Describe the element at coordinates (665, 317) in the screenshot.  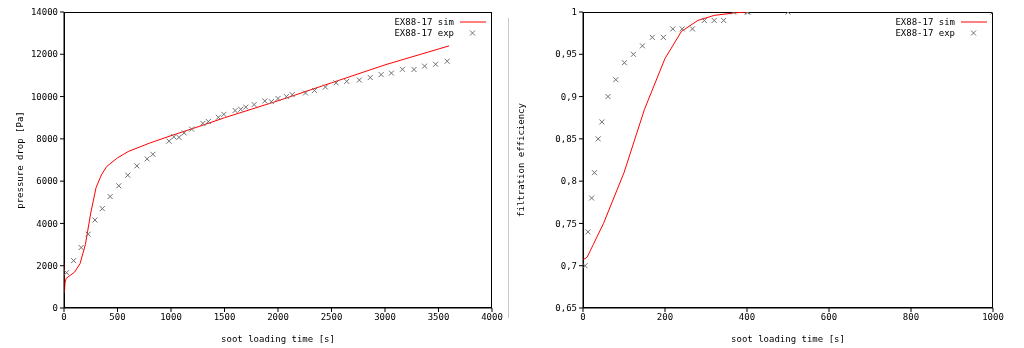
I see `x-tick-label: 200` at that location.